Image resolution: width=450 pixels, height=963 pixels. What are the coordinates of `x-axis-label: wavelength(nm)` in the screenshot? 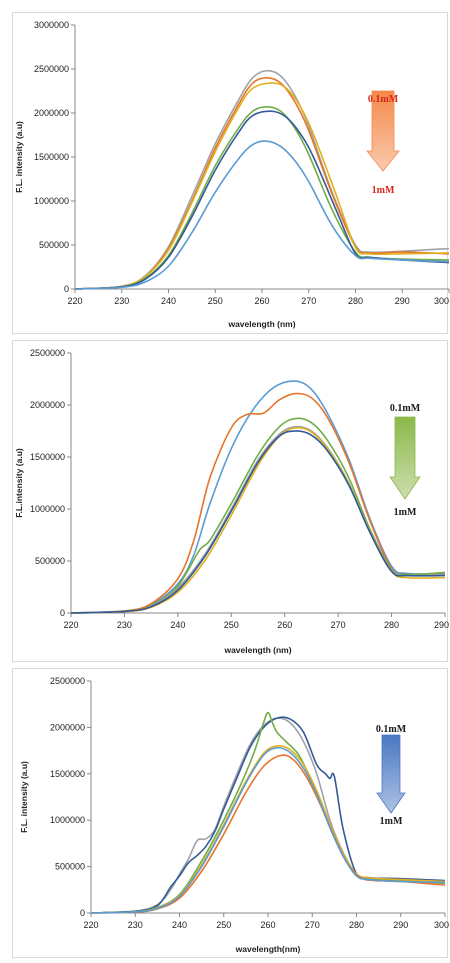 It's located at (268, 949).